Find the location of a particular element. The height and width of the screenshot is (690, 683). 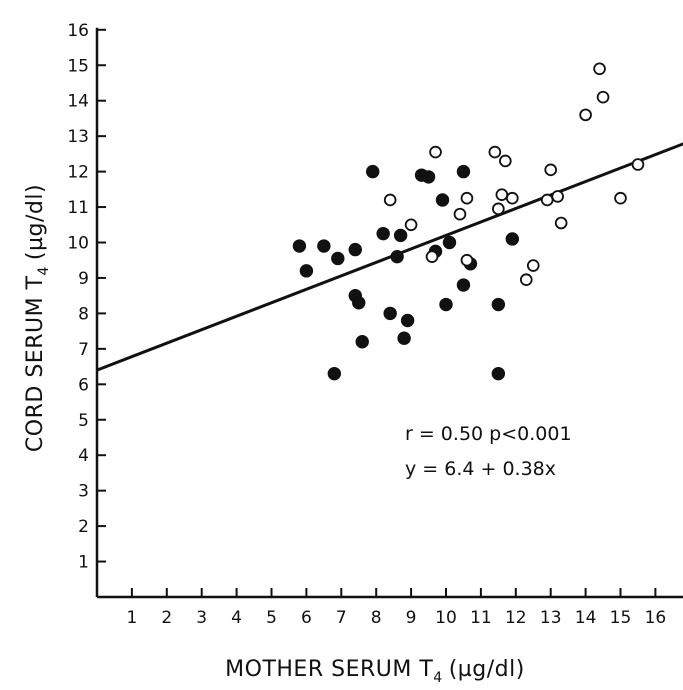

y-tick-label: 10 is located at coordinates (78, 244).